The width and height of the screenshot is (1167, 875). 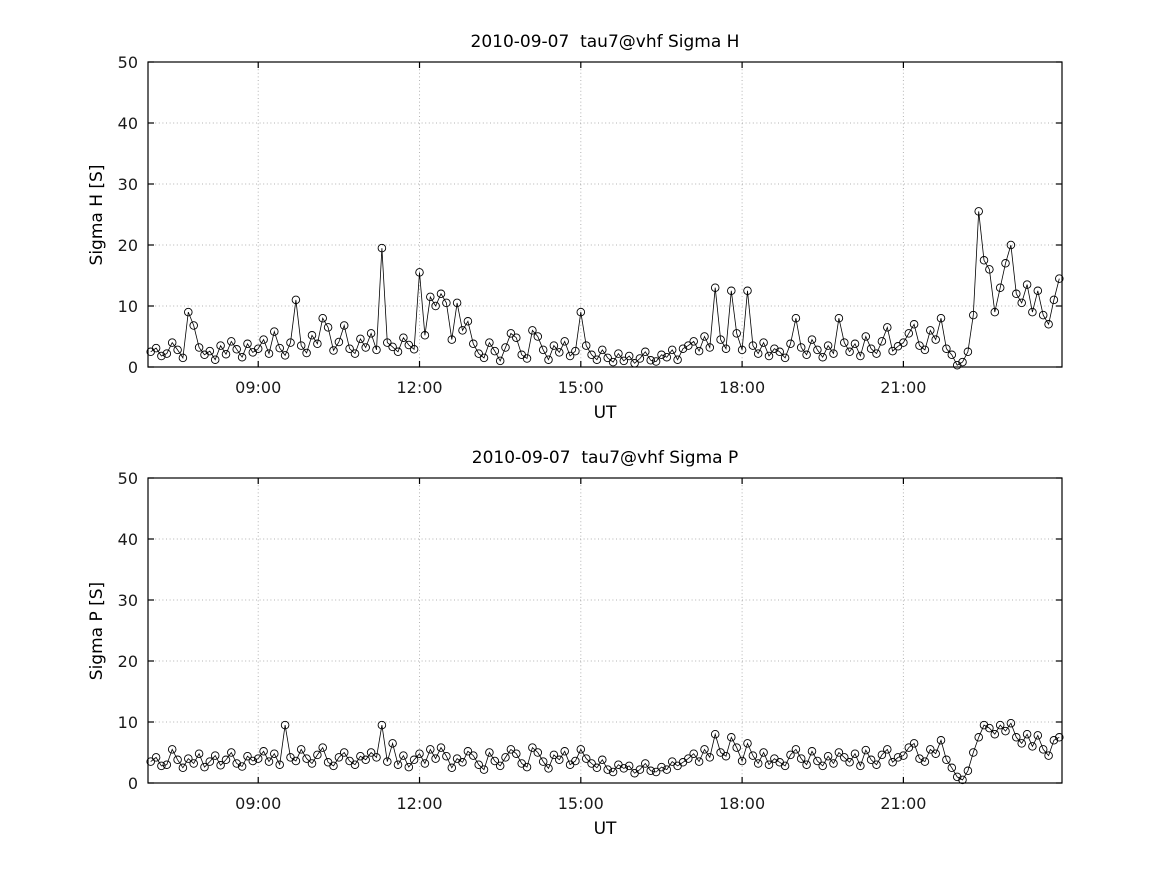 I want to click on x-axis-label-sigma-p: UT, so click(x=605, y=829).